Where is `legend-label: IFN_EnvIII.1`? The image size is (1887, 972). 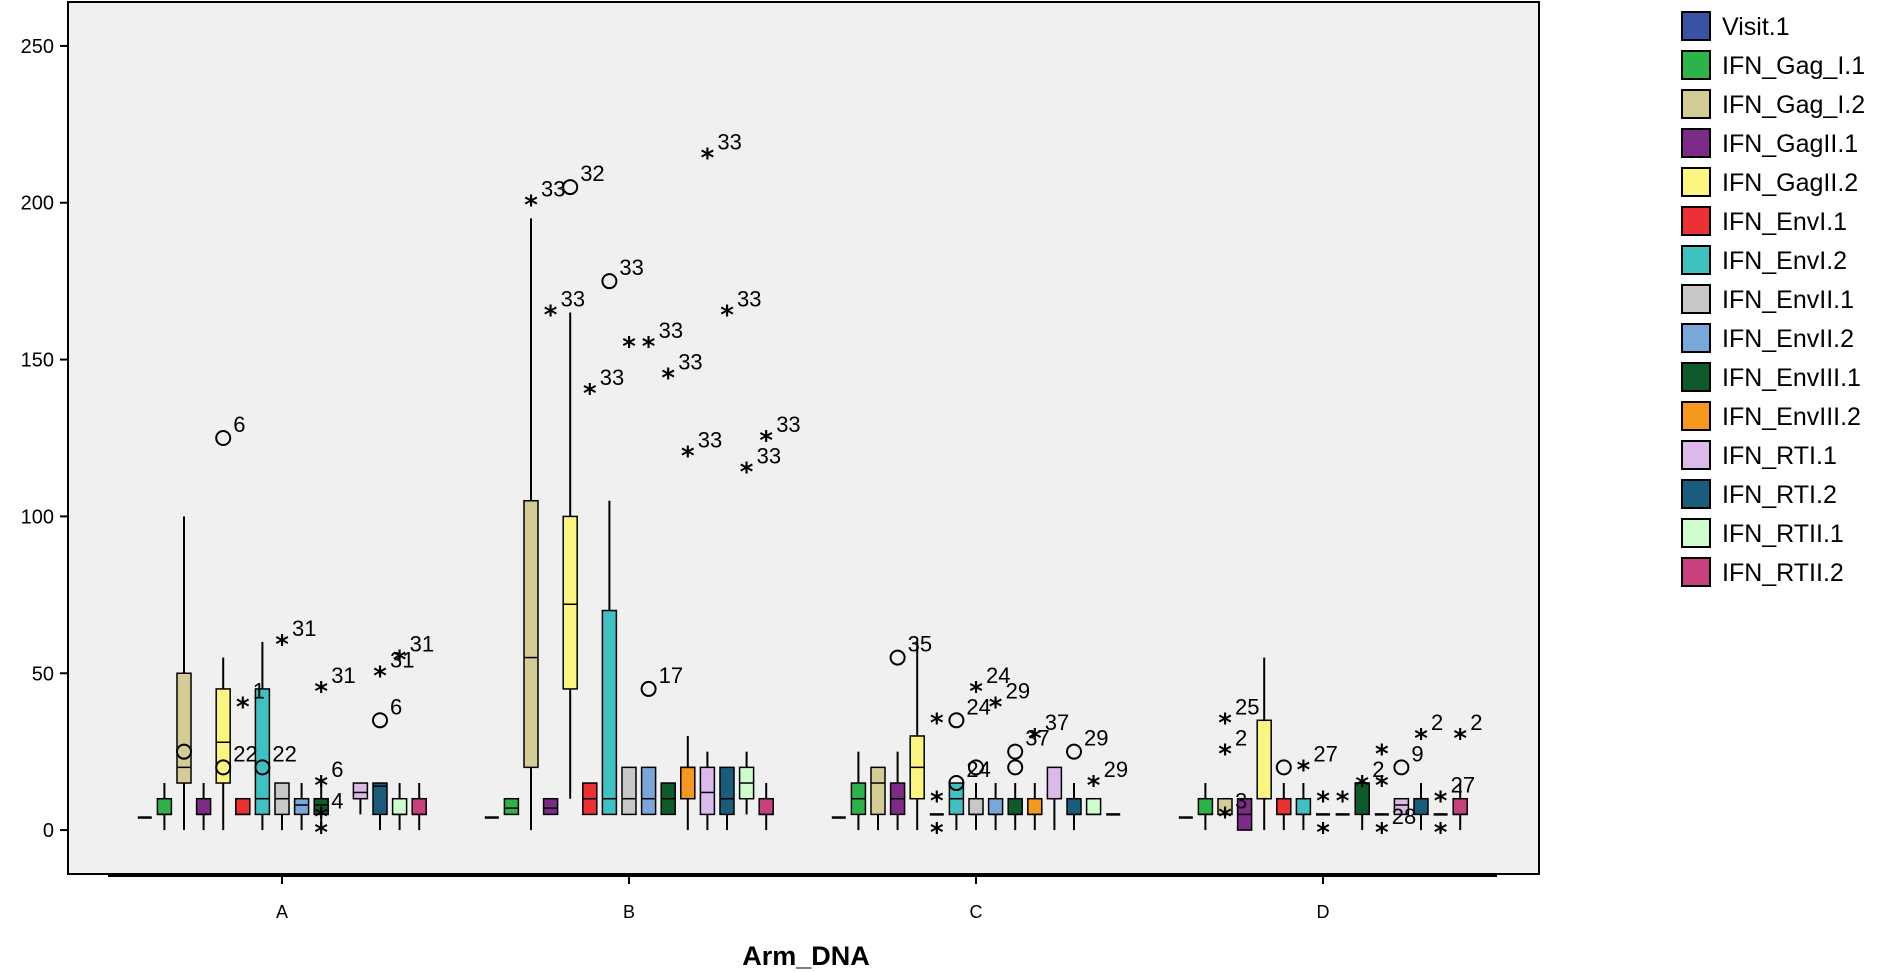
legend-label: IFN_EnvIII.1 is located at coordinates (1791, 378).